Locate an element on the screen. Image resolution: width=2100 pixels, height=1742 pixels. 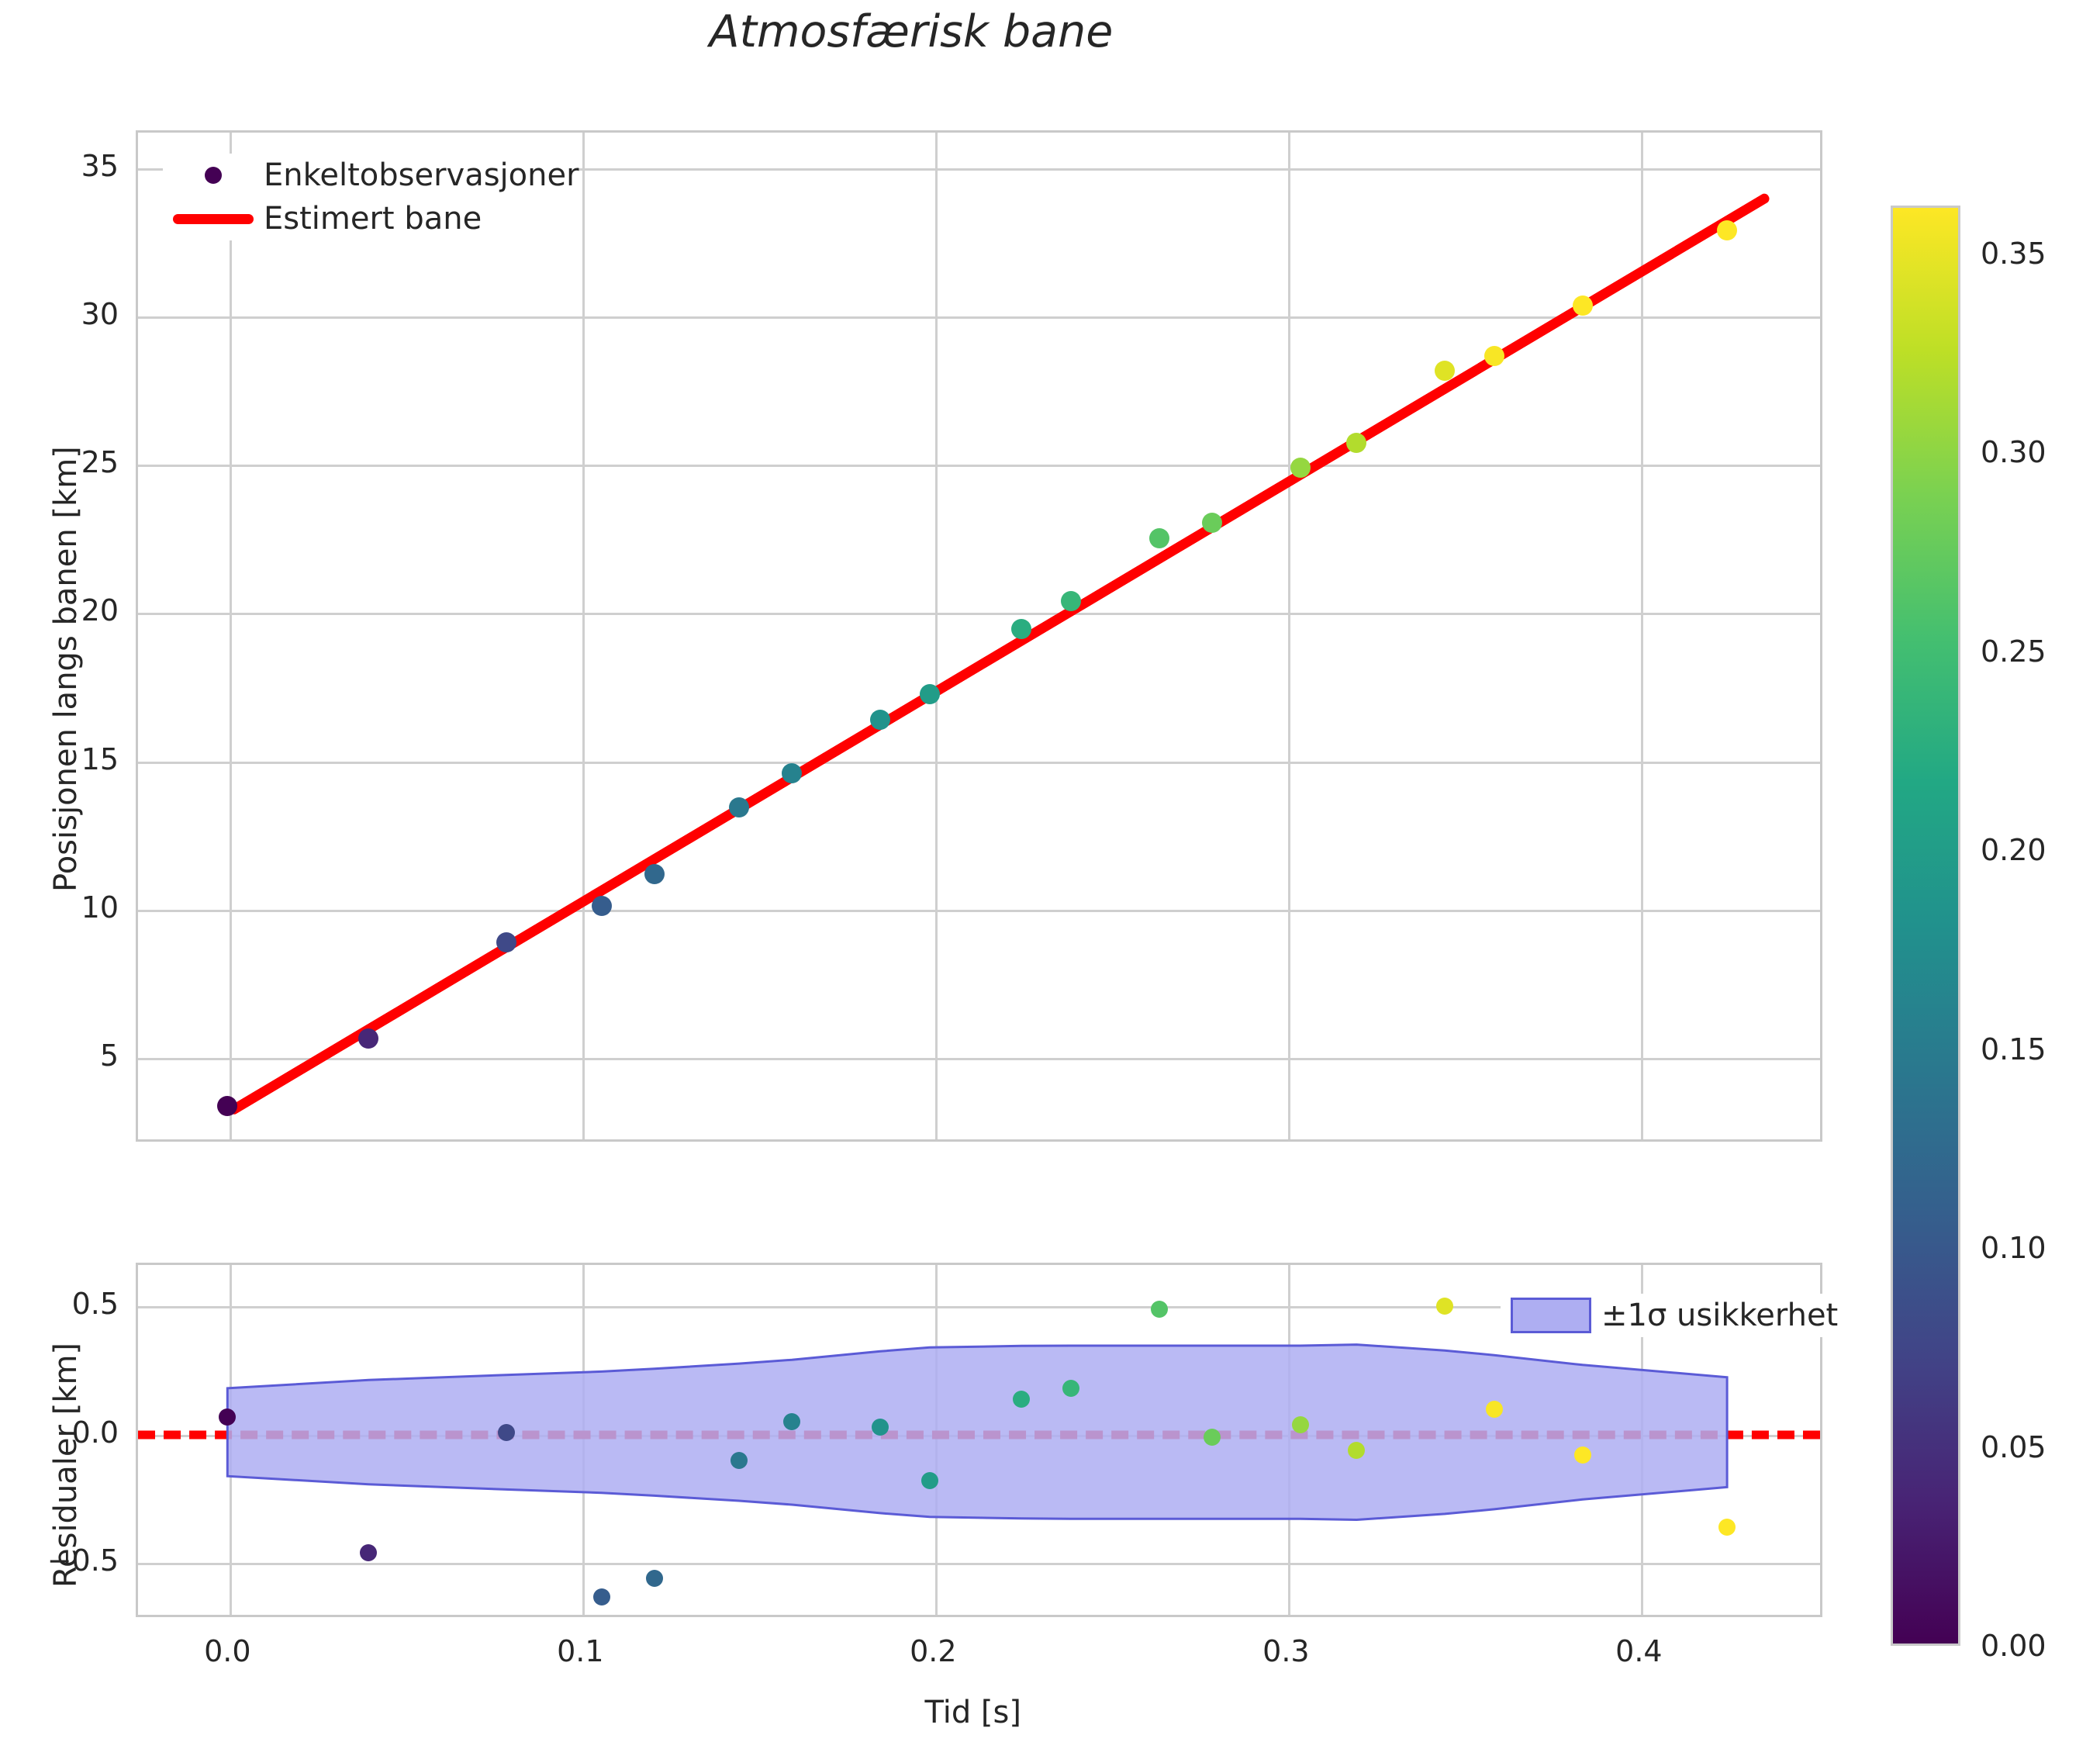
y-tick-label: 10 is located at coordinates (100, 907).